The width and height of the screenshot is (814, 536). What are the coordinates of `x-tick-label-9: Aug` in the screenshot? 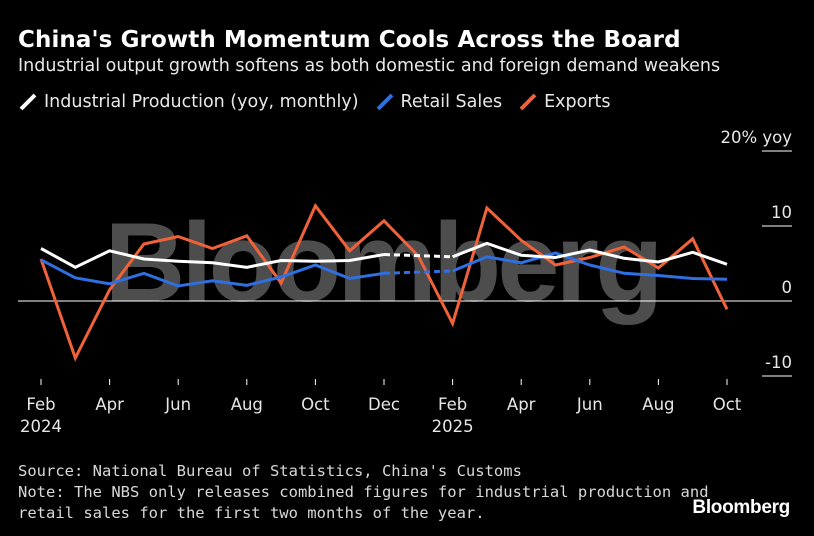 It's located at (658, 404).